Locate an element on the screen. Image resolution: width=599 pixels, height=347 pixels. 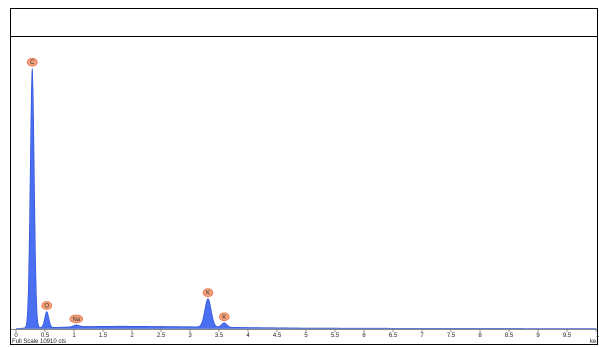
x-tick-label: 7.5 is located at coordinates (451, 336).